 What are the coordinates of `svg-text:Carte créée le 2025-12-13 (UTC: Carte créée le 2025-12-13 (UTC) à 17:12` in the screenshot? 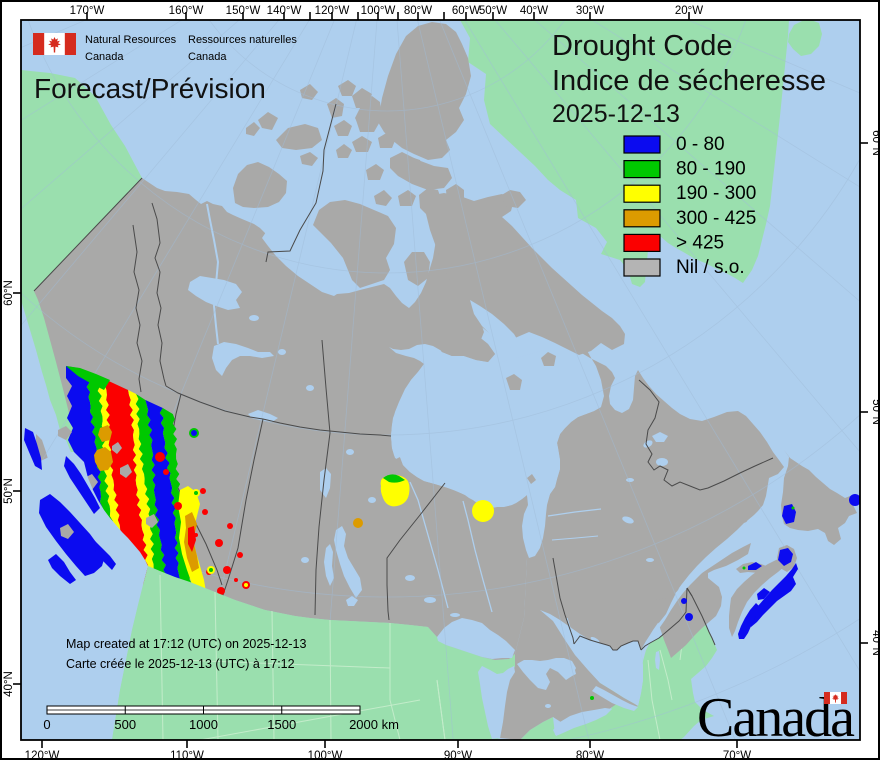 It's located at (180, 664).